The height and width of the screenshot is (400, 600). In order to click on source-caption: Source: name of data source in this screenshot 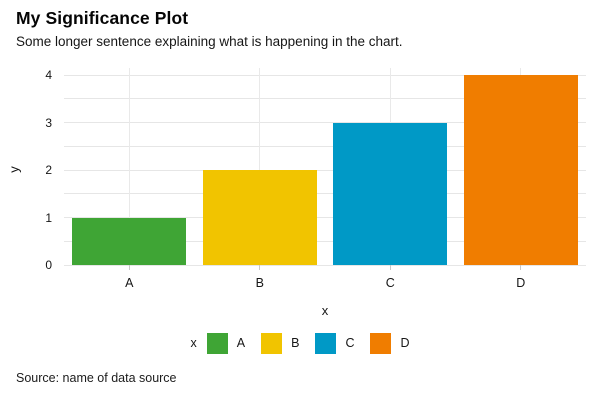, I will do `click(96, 378)`.